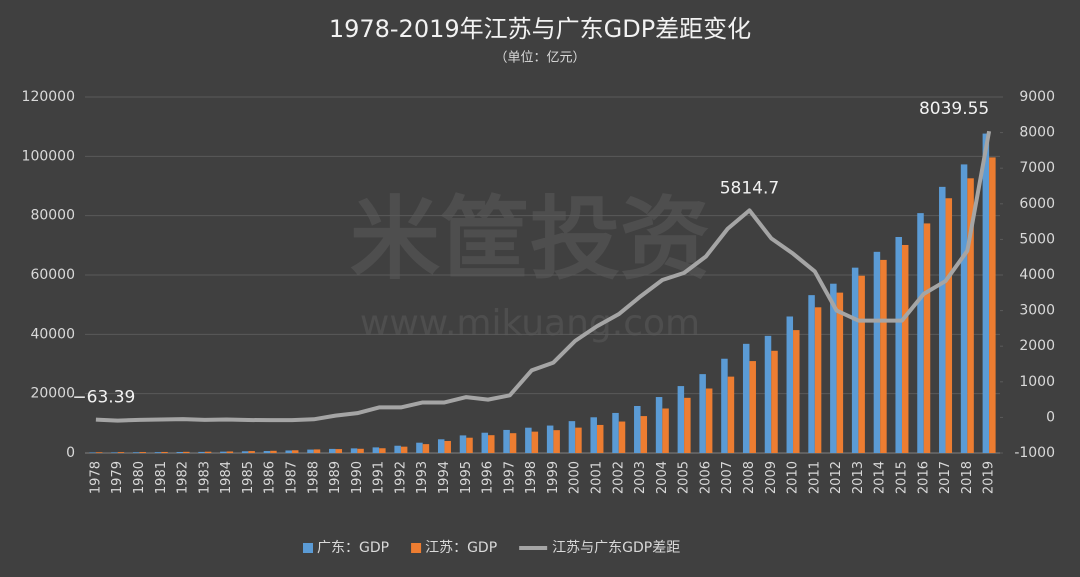 The image size is (1080, 577). Describe the element at coordinates (70, 453) in the screenshot. I see `y-tick-label: 0` at that location.